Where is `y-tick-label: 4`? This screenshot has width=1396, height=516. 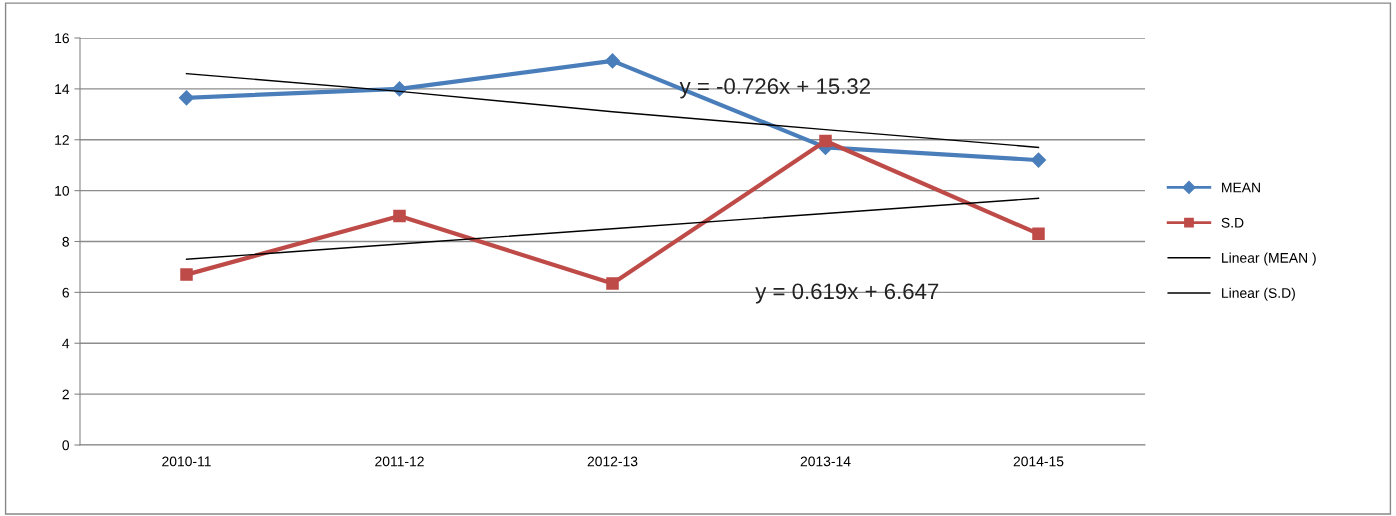
y-tick-label: 4 is located at coordinates (66, 343).